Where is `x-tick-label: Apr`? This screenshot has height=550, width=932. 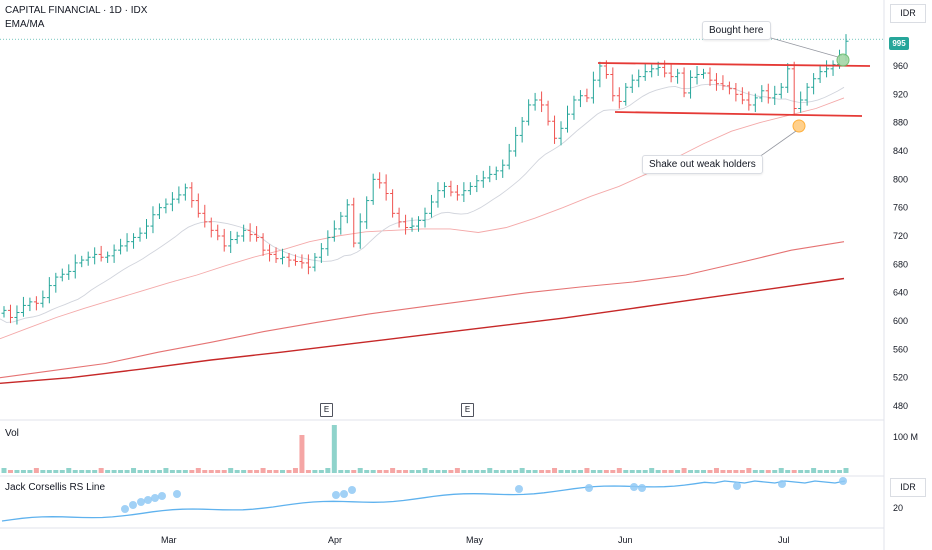 x-tick-label: Apr is located at coordinates (335, 540).